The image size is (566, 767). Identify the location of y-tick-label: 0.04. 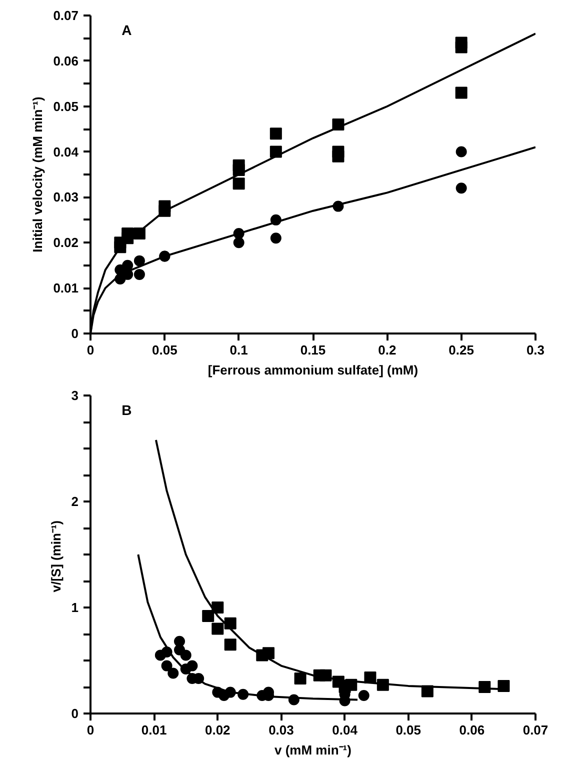
(66, 152).